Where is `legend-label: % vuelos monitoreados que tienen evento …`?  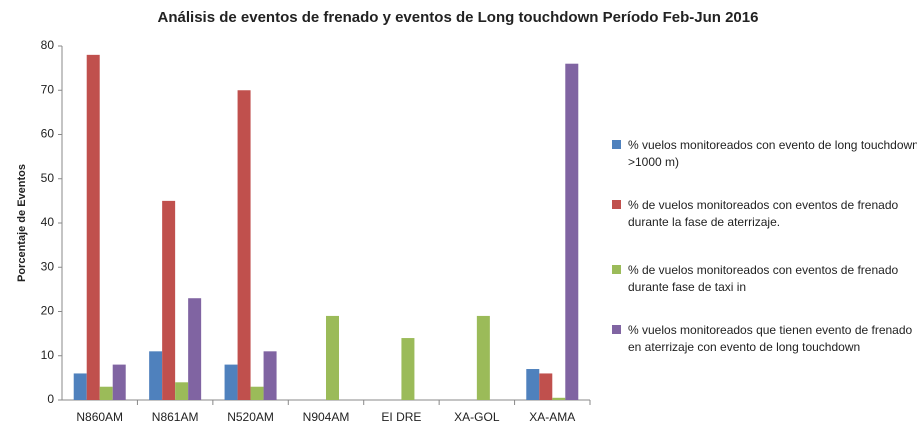
legend-label: % vuelos monitoreados que tienen evento … is located at coordinates (770, 338).